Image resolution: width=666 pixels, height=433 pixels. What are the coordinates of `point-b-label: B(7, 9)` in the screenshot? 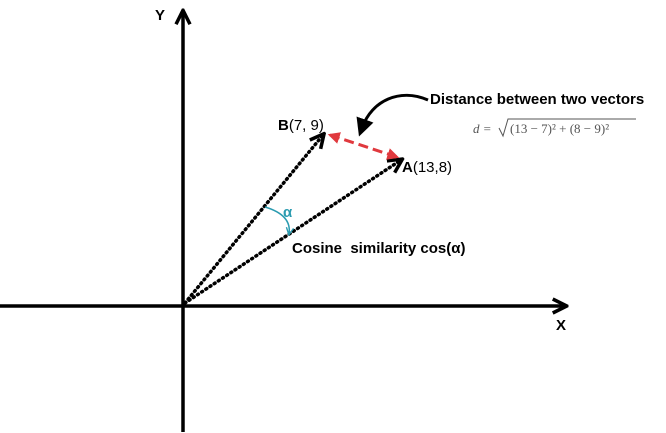 It's located at (301, 125).